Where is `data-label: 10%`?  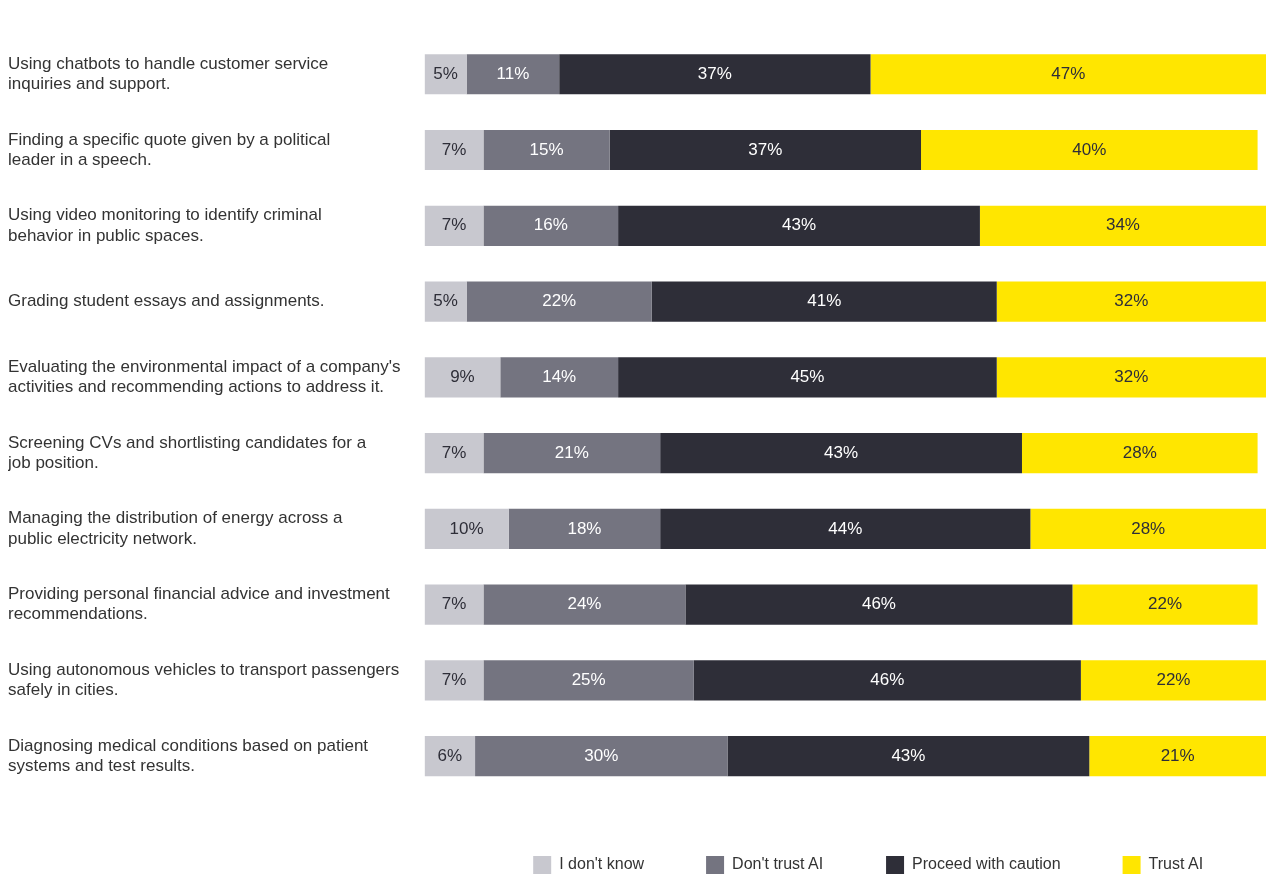 data-label: 10% is located at coordinates (466, 528).